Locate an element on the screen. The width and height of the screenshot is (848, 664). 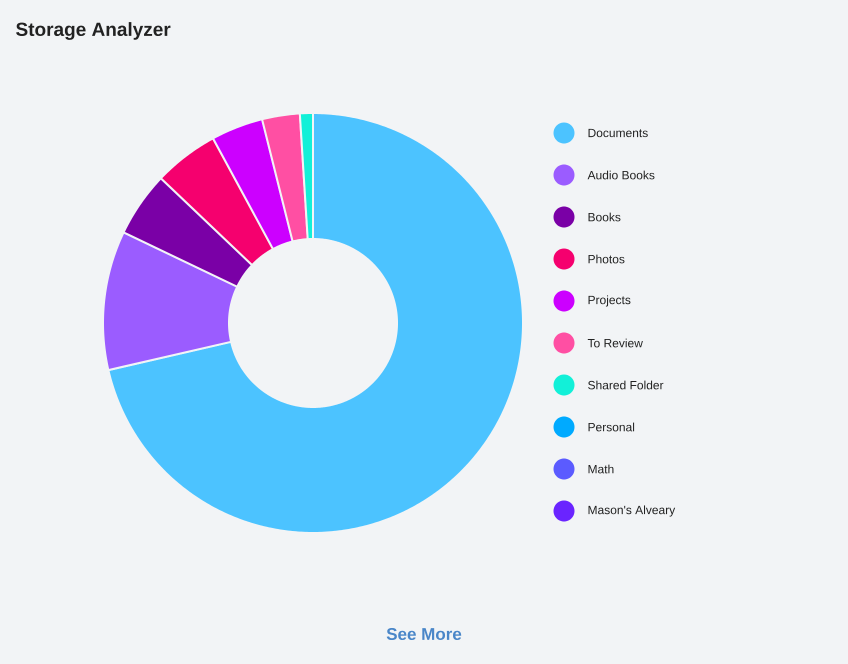
legend-label: Projects is located at coordinates (609, 301).